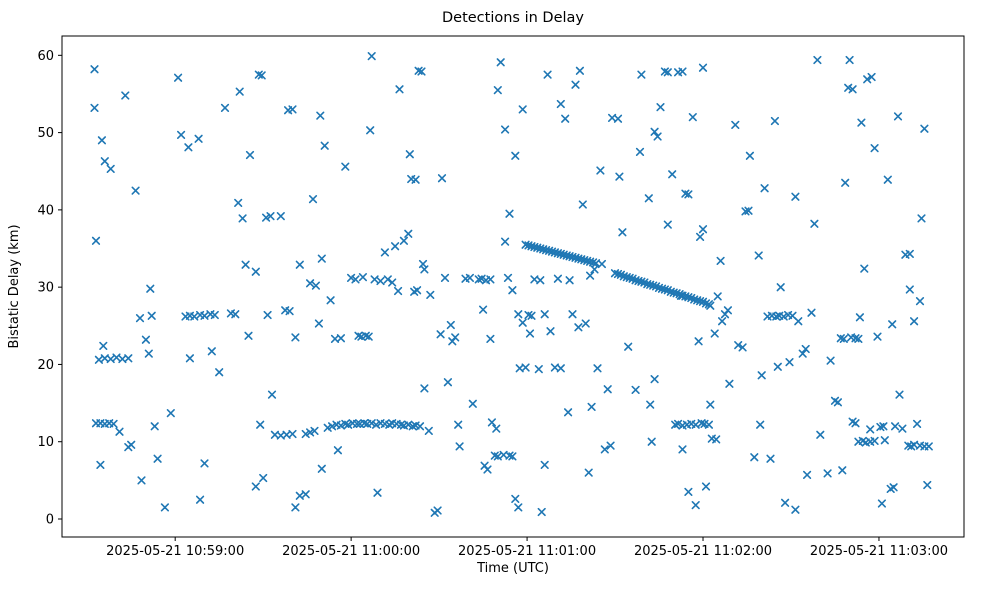 This screenshot has height=590, width=989. I want to click on x-tick-label: 2025-05-21 11:03:00, so click(879, 551).